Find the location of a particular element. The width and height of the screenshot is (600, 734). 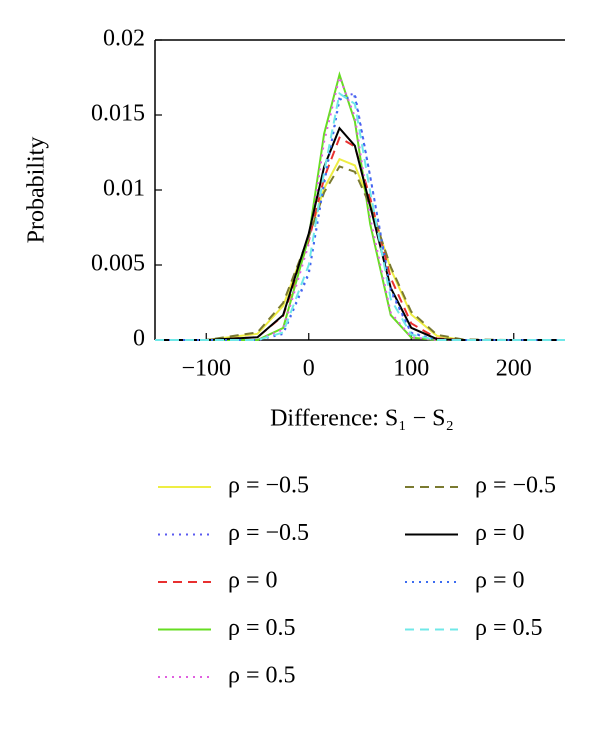

y-tick-label: 0.02 is located at coordinates (124, 39).